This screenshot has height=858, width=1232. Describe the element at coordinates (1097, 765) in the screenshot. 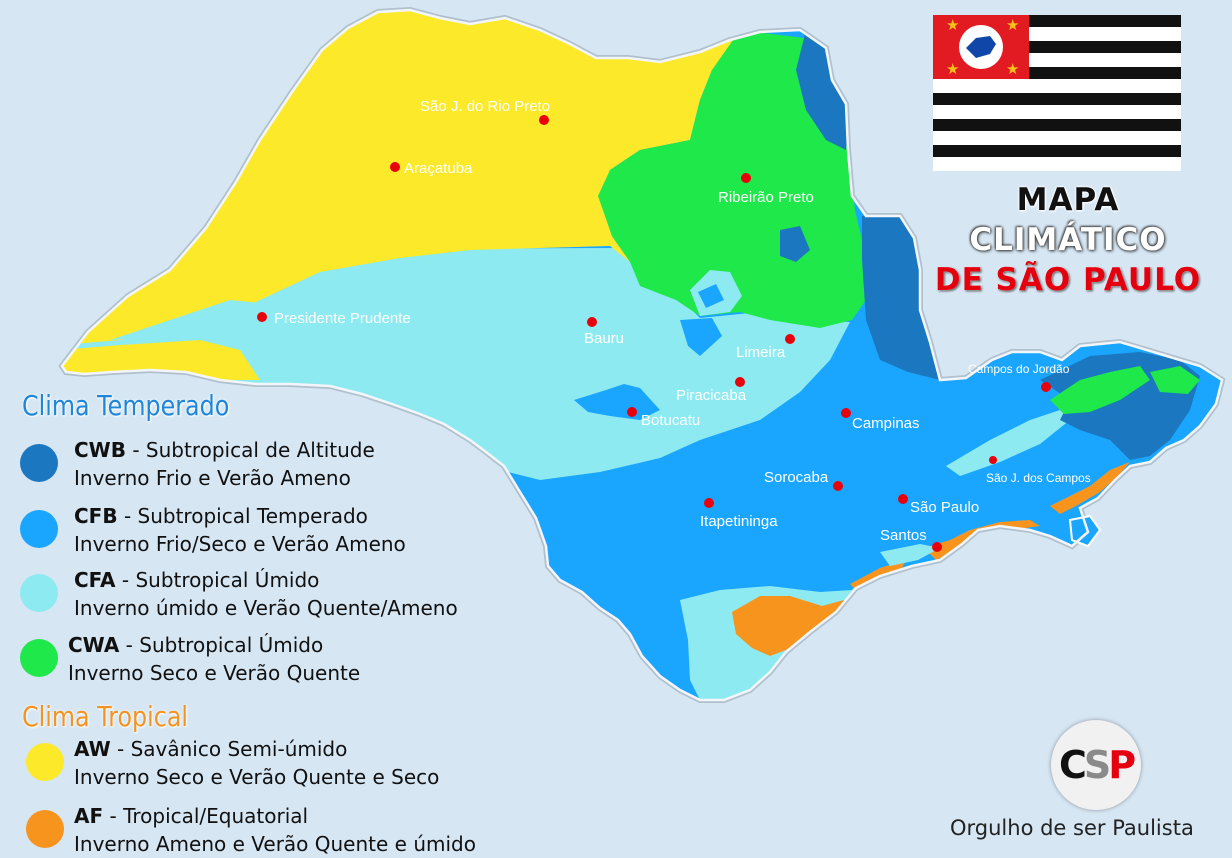

I see `logo-letter-s: S` at that location.